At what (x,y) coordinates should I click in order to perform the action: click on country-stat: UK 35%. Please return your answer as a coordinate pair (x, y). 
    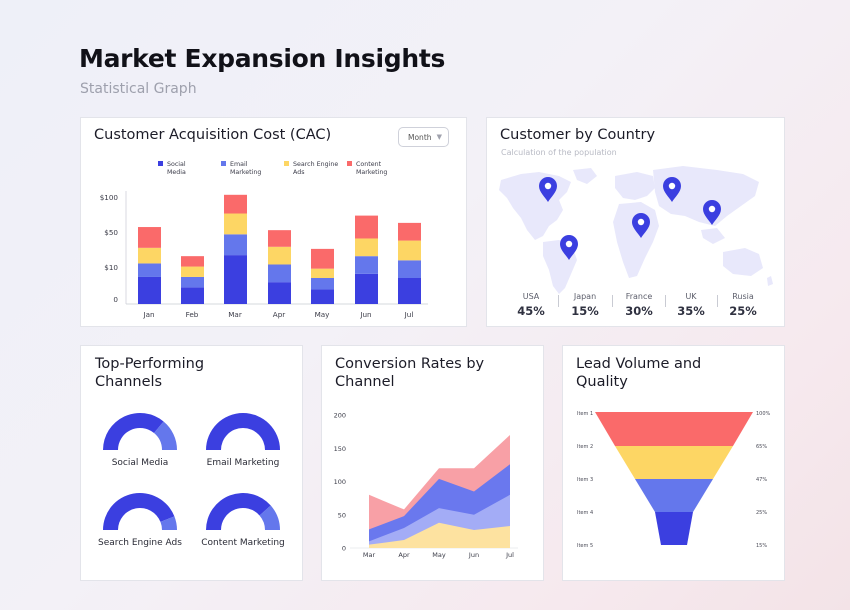
    Looking at the image, I should click on (691, 305).